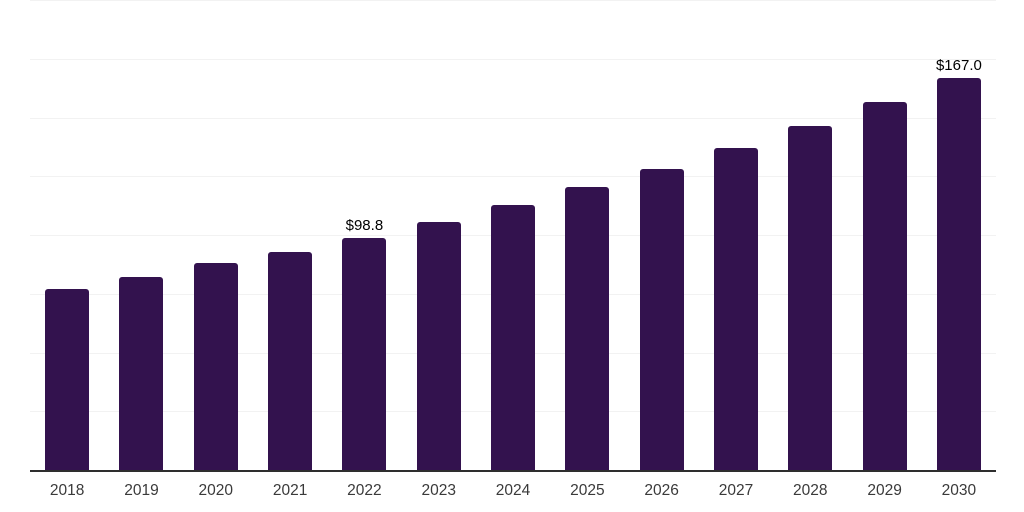  What do you see at coordinates (959, 490) in the screenshot?
I see `x-tick-label-2030: 2030` at bounding box center [959, 490].